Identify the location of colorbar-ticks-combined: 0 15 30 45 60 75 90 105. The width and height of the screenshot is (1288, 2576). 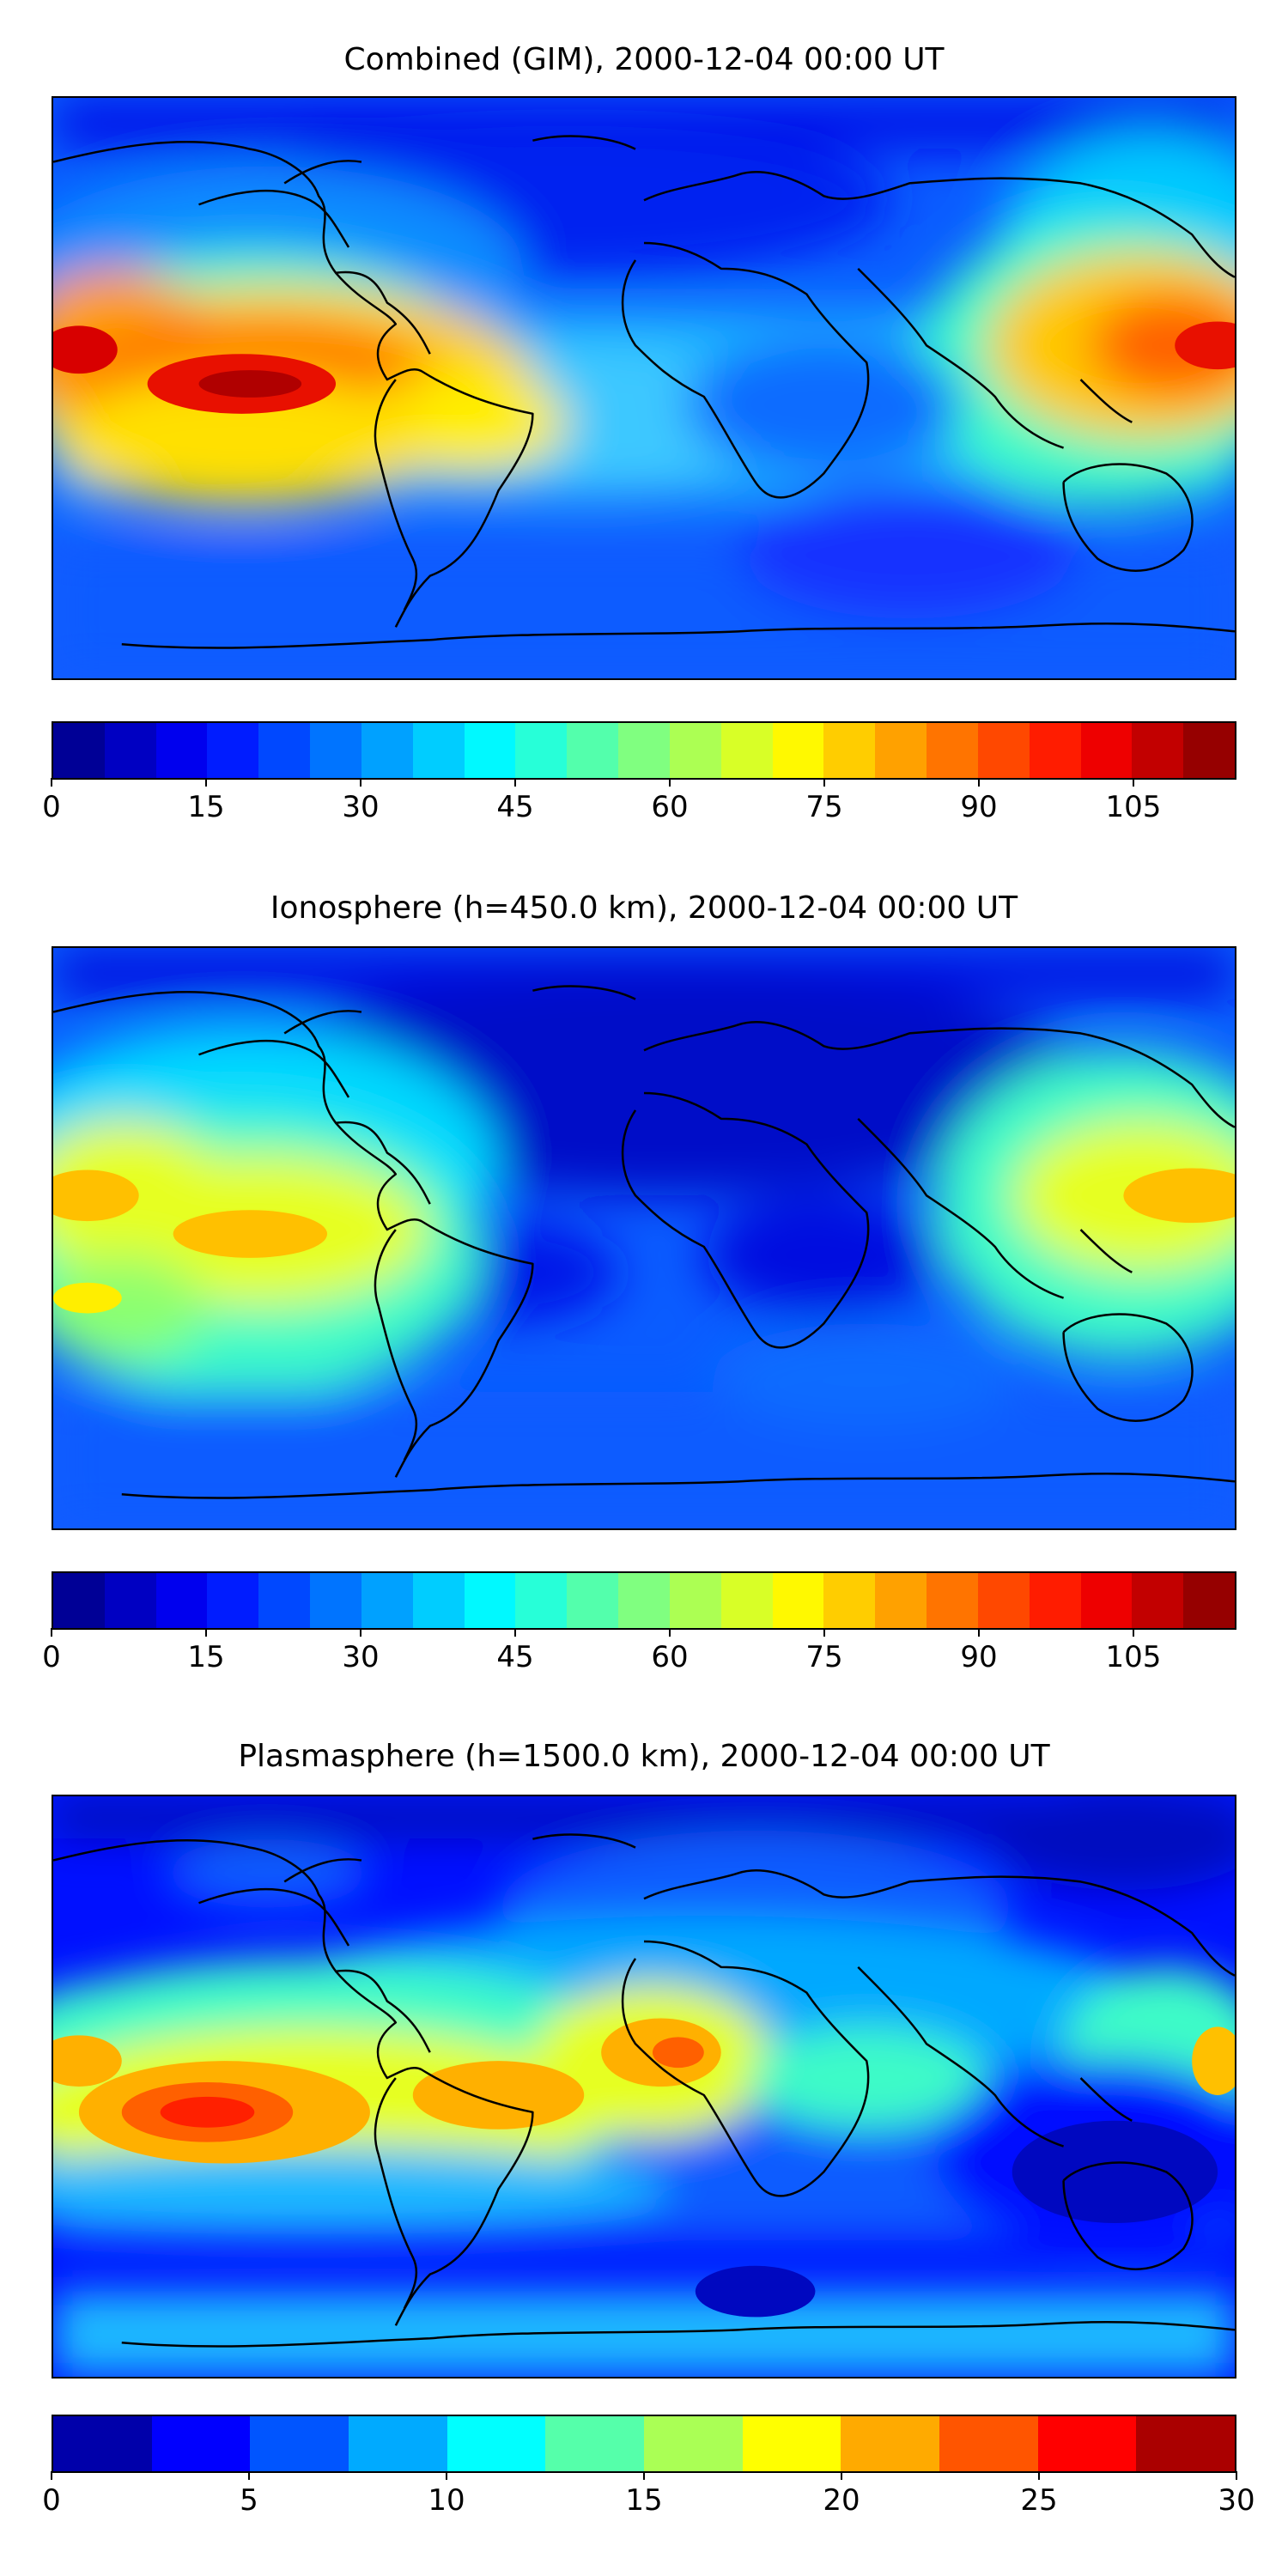
(639, 803).